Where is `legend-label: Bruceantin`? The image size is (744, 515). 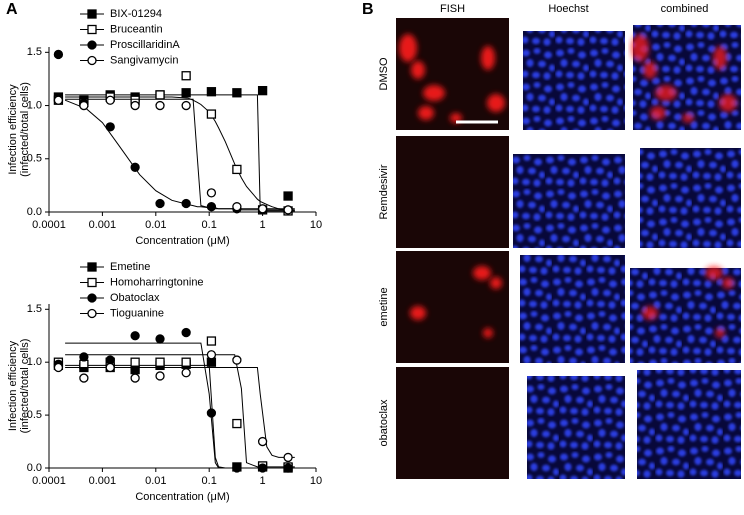 legend-label: Bruceantin is located at coordinates (136, 29).